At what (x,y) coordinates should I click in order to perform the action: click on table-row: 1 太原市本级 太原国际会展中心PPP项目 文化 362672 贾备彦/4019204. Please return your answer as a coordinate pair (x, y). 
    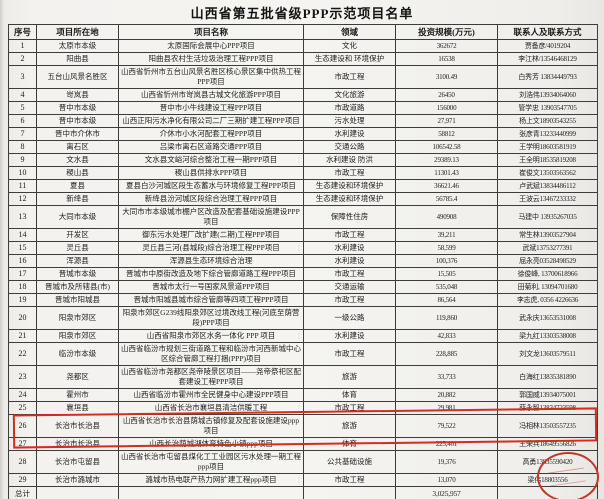
    Looking at the image, I should click on (303, 46).